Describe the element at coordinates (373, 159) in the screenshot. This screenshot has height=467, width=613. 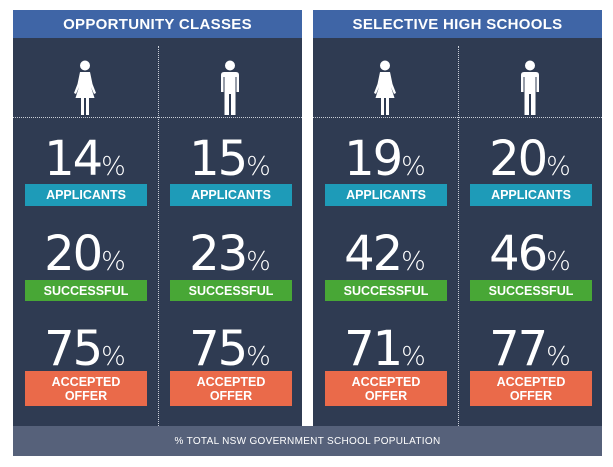
I see `value: 19` at that location.